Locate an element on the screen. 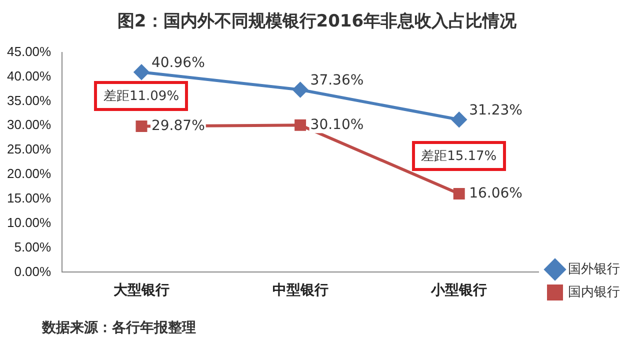 The height and width of the screenshot is (349, 640). y-tick-label: 15.00% is located at coordinates (29, 198).